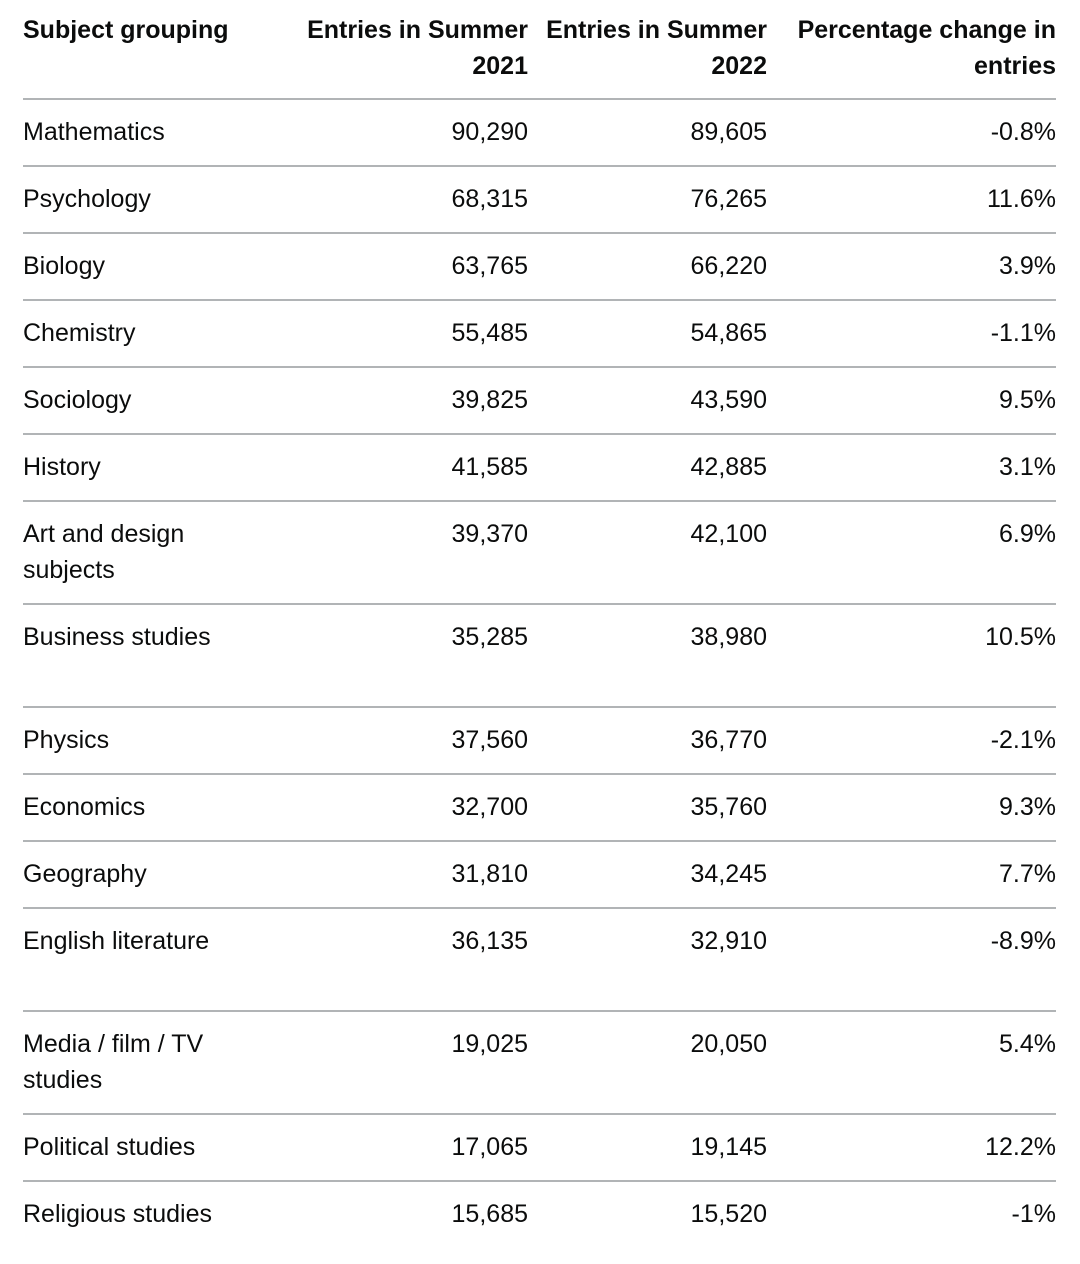  I want to click on cell-entries-2021: 55,485, so click(489, 333).